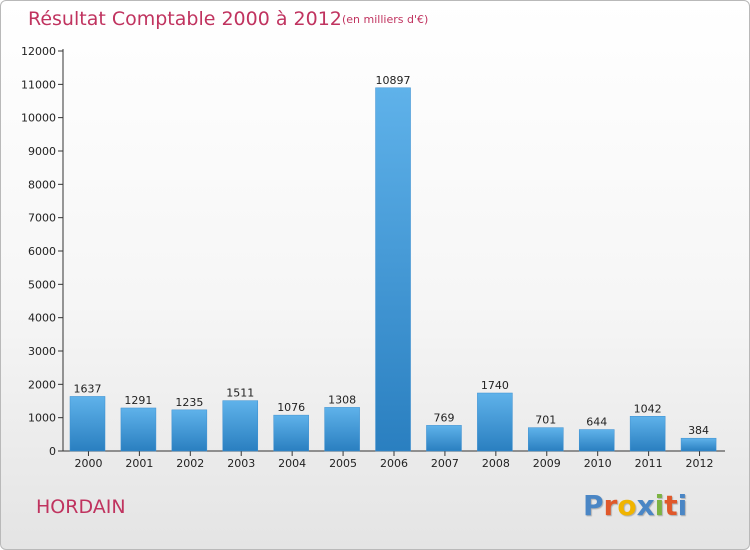 The width and height of the screenshot is (750, 550). Describe the element at coordinates (240, 426) in the screenshot. I see `bar-2003` at that location.